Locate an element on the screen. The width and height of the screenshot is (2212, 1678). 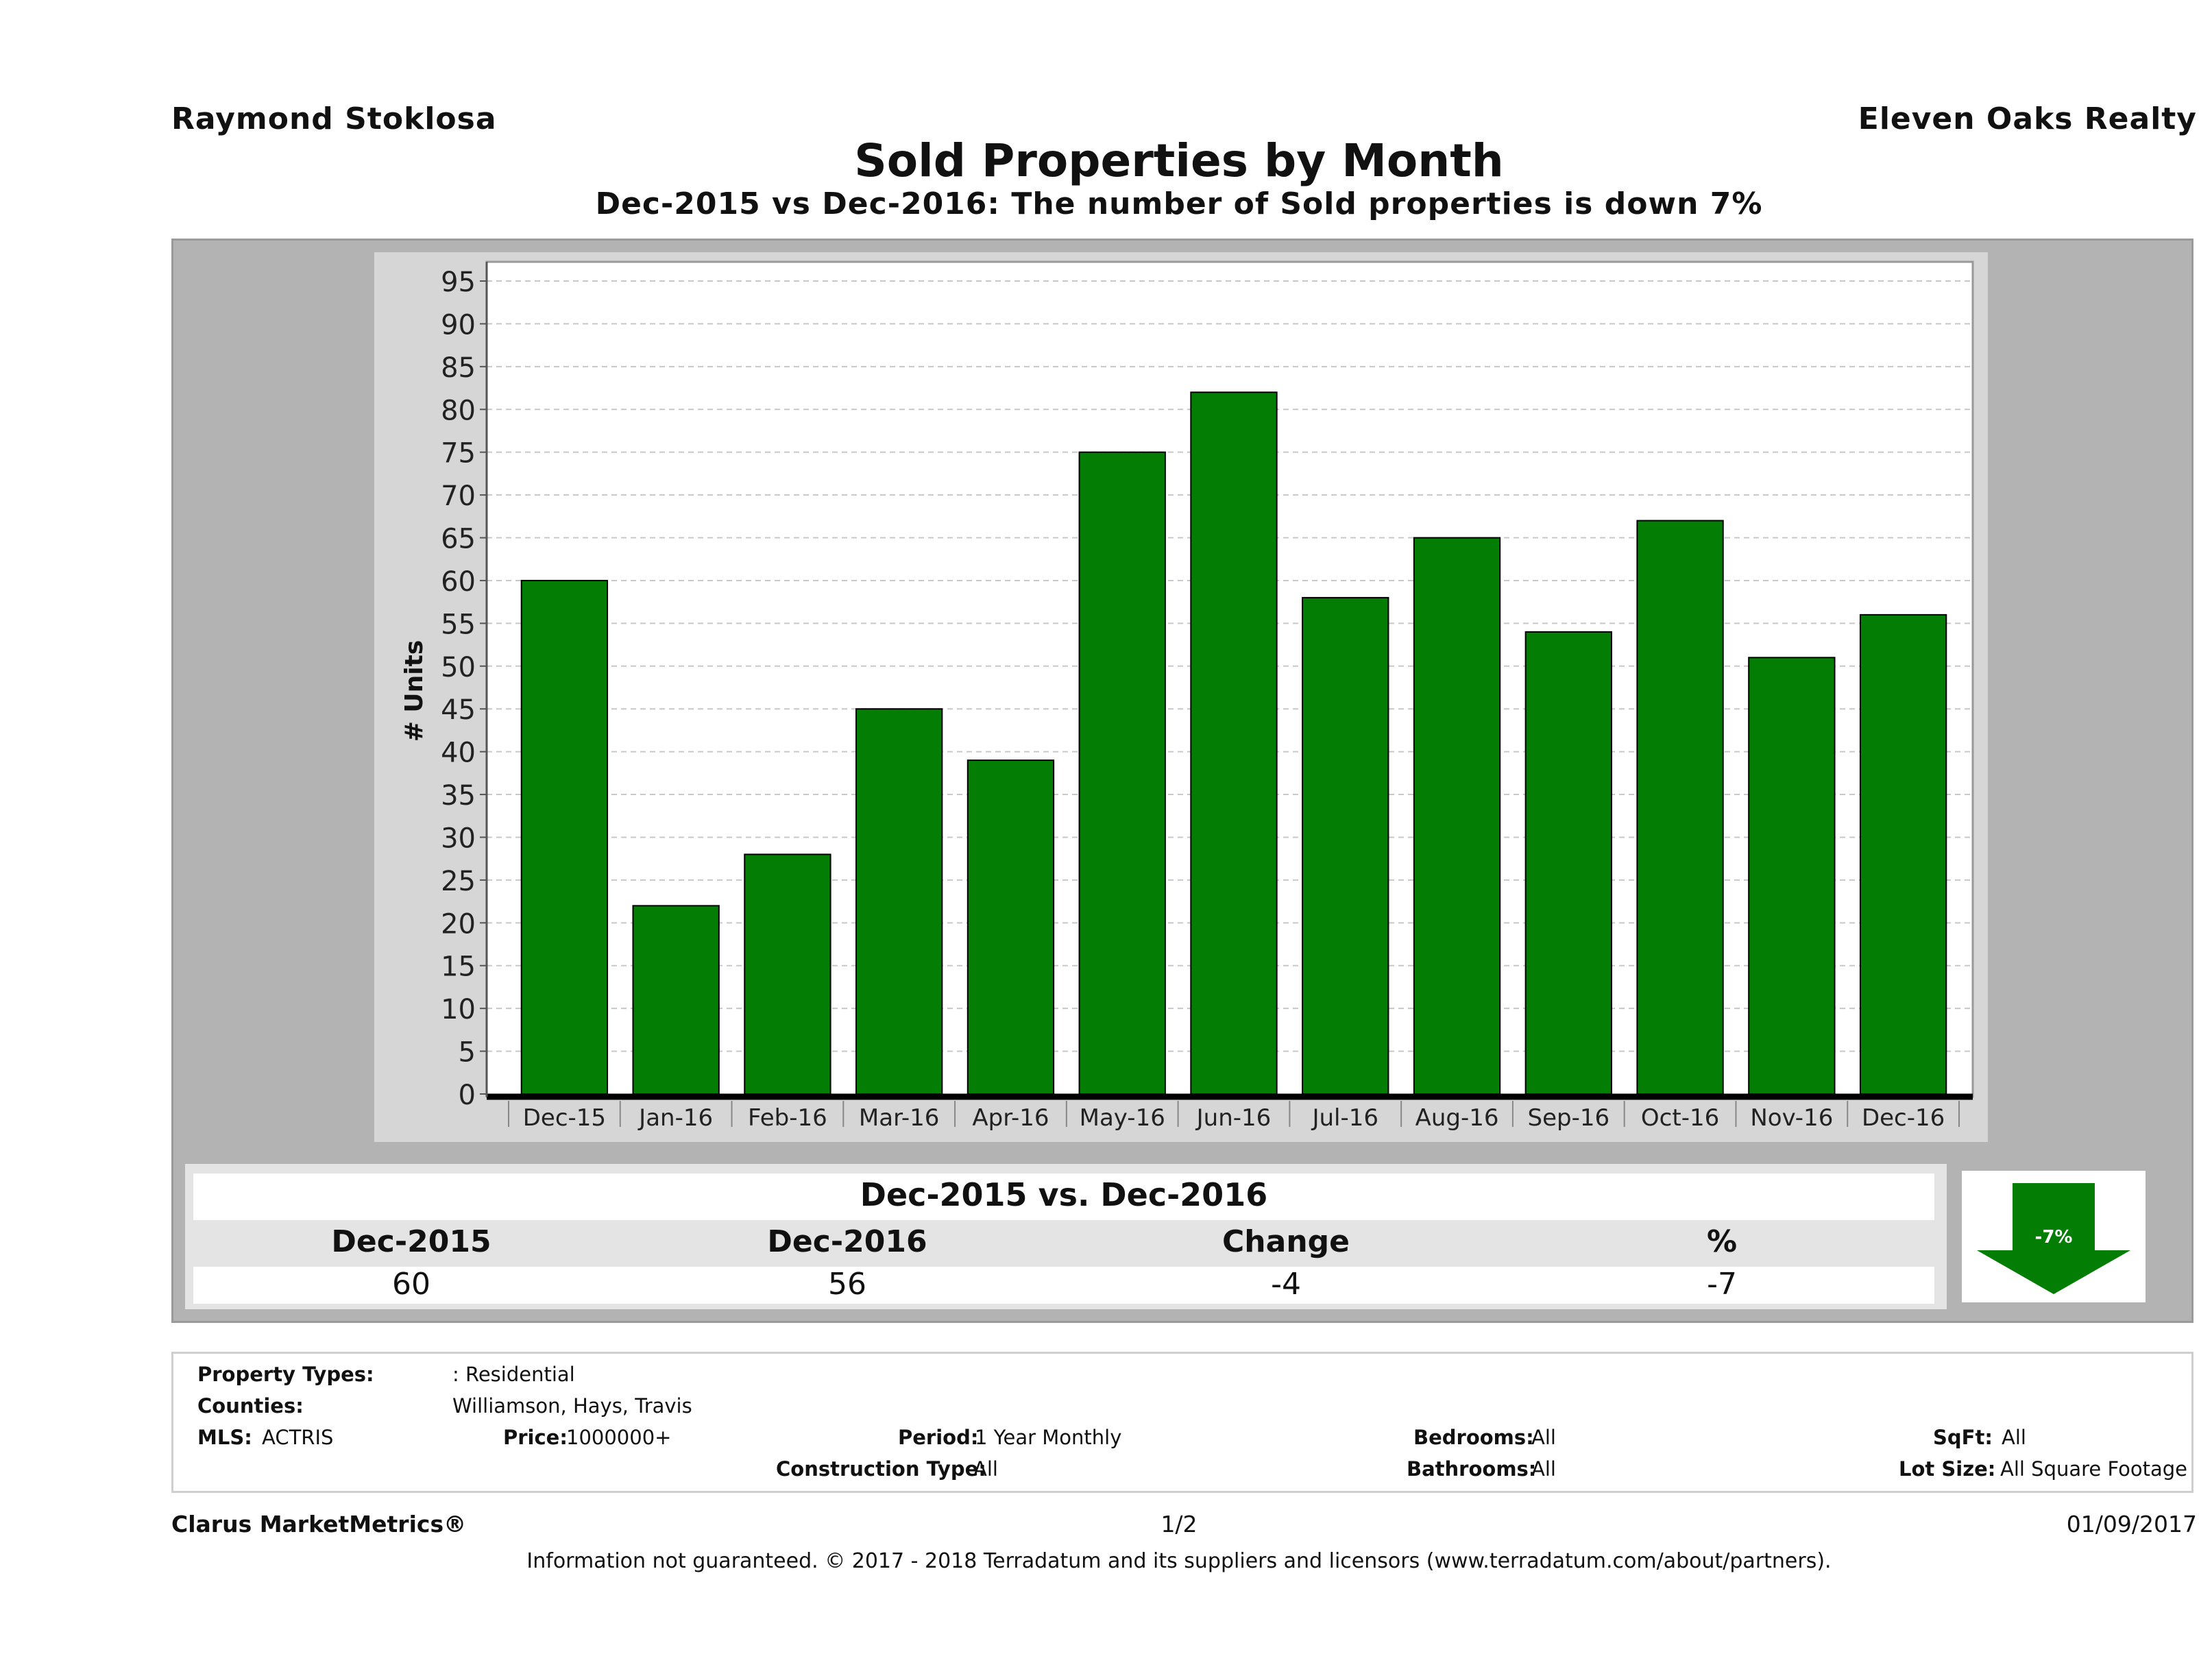
trend-arrow-label: -7% is located at coordinates (2054, 1237).